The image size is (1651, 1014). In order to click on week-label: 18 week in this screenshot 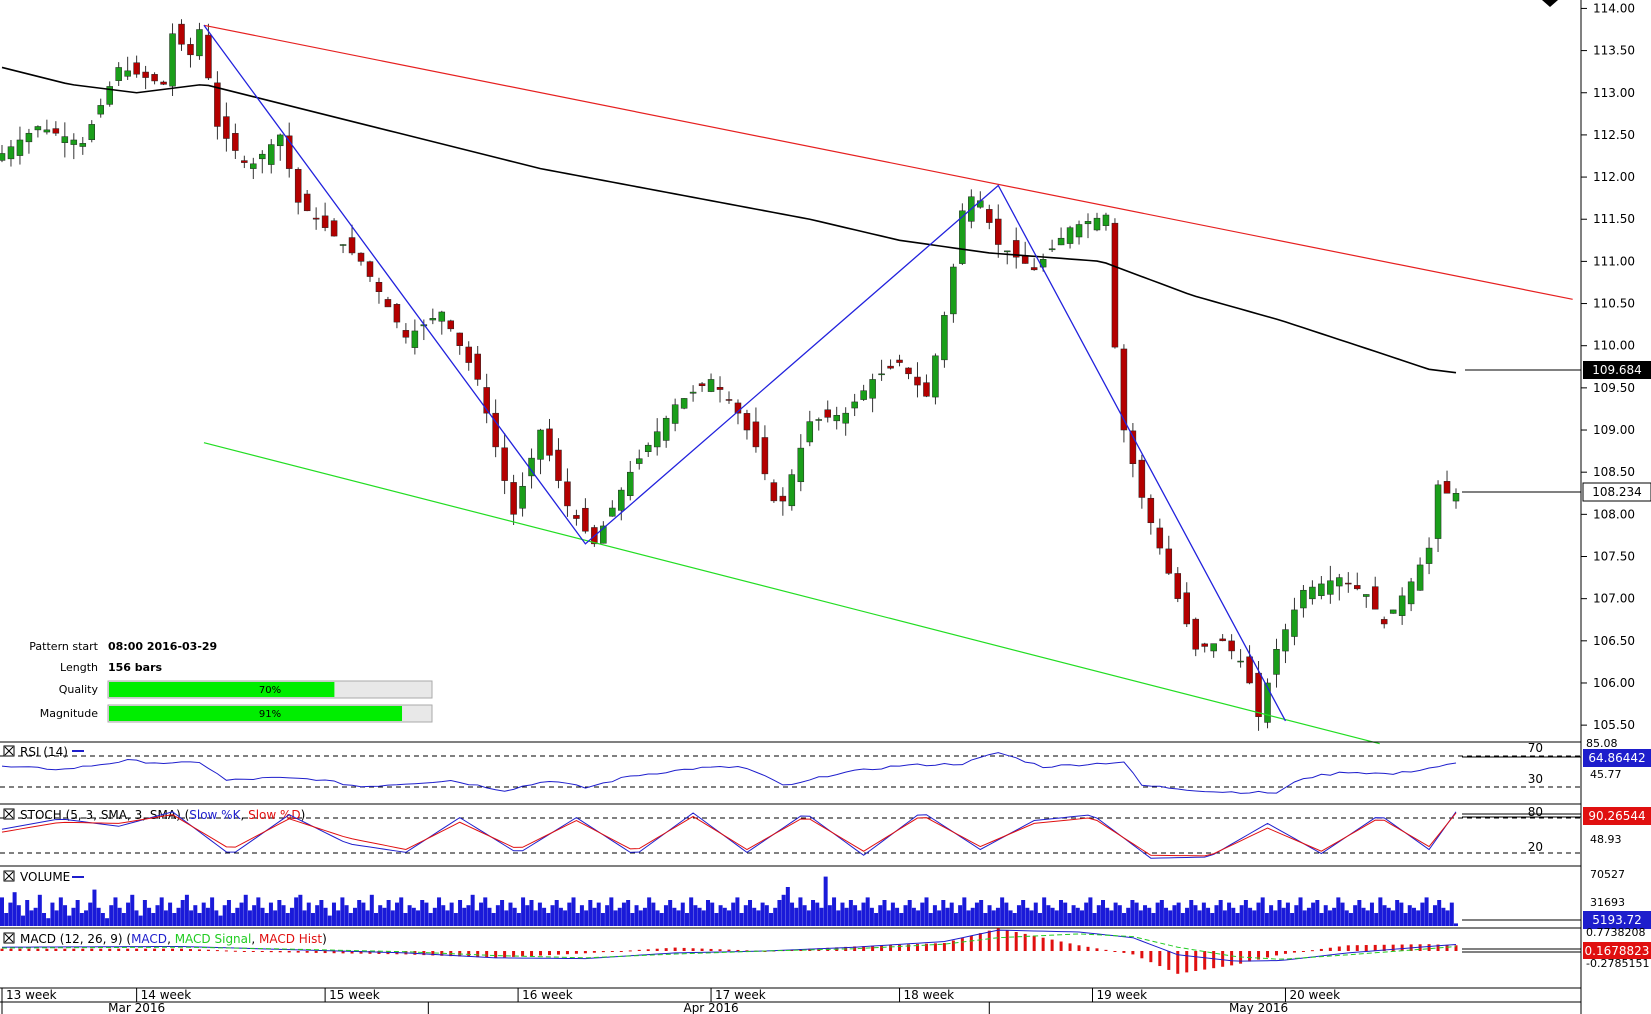, I will do `click(929, 995)`.